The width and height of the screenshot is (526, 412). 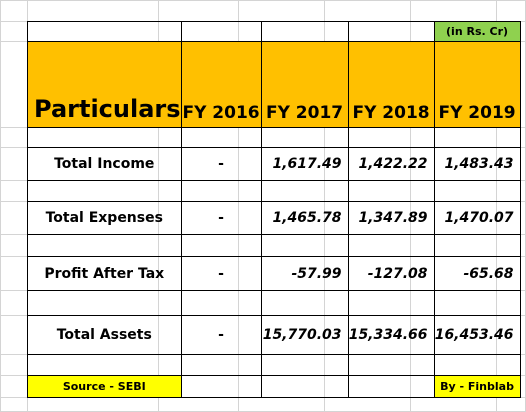 What do you see at coordinates (391, 335) in the screenshot?
I see `value-cell: 15,334.66` at bounding box center [391, 335].